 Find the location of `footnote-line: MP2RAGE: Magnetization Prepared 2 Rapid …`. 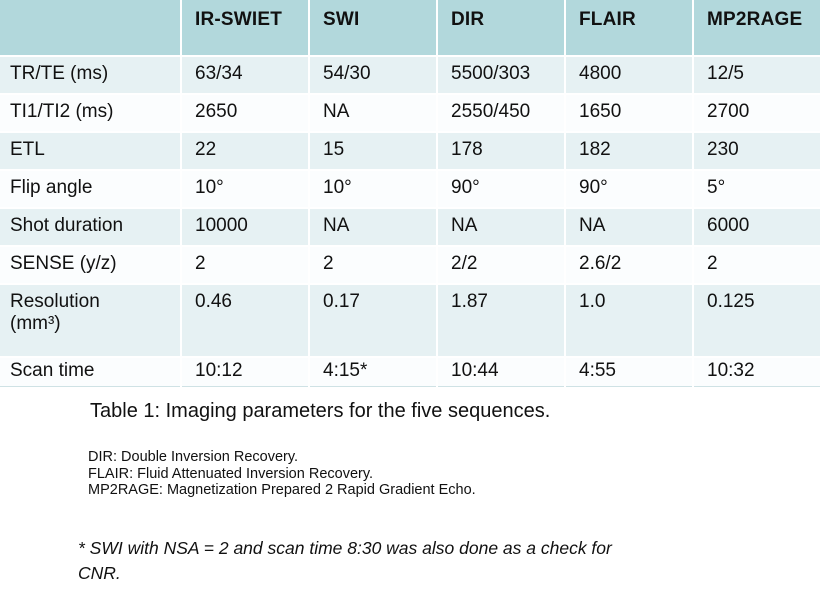

footnote-line: MP2RAGE: Magnetization Prepared 2 Rapid … is located at coordinates (282, 490).